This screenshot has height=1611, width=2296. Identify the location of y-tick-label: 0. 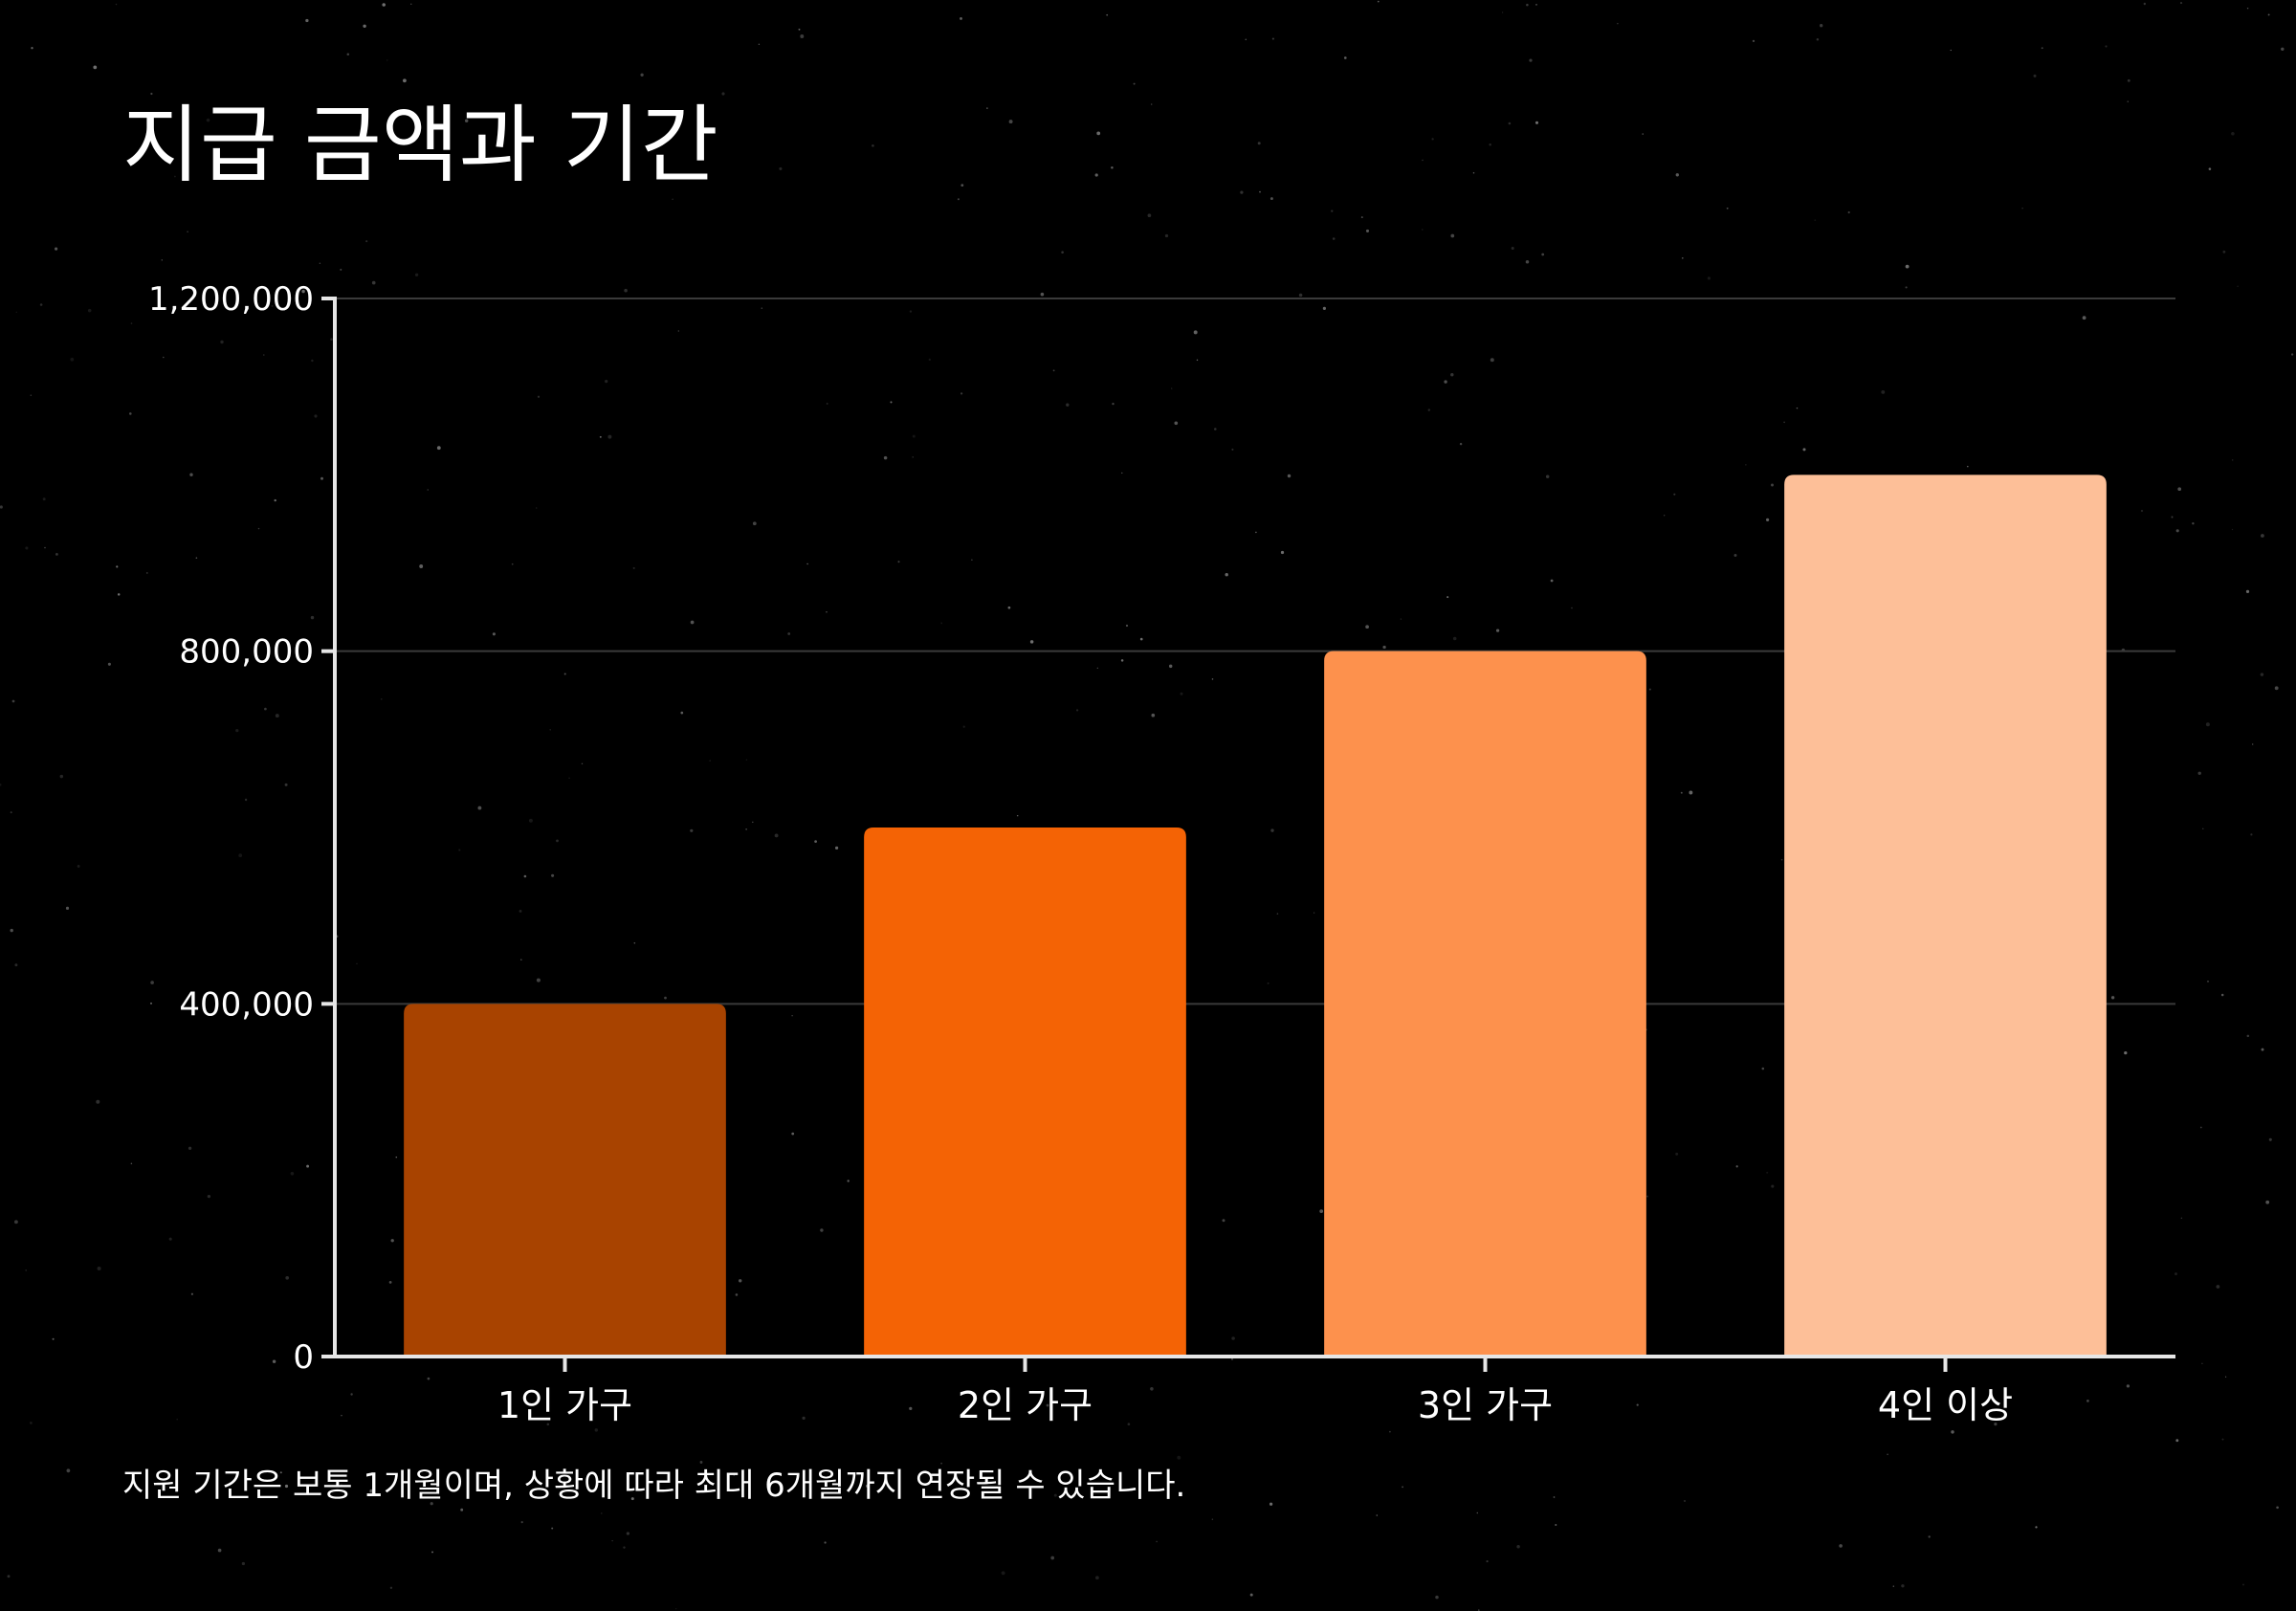
(303, 1358).